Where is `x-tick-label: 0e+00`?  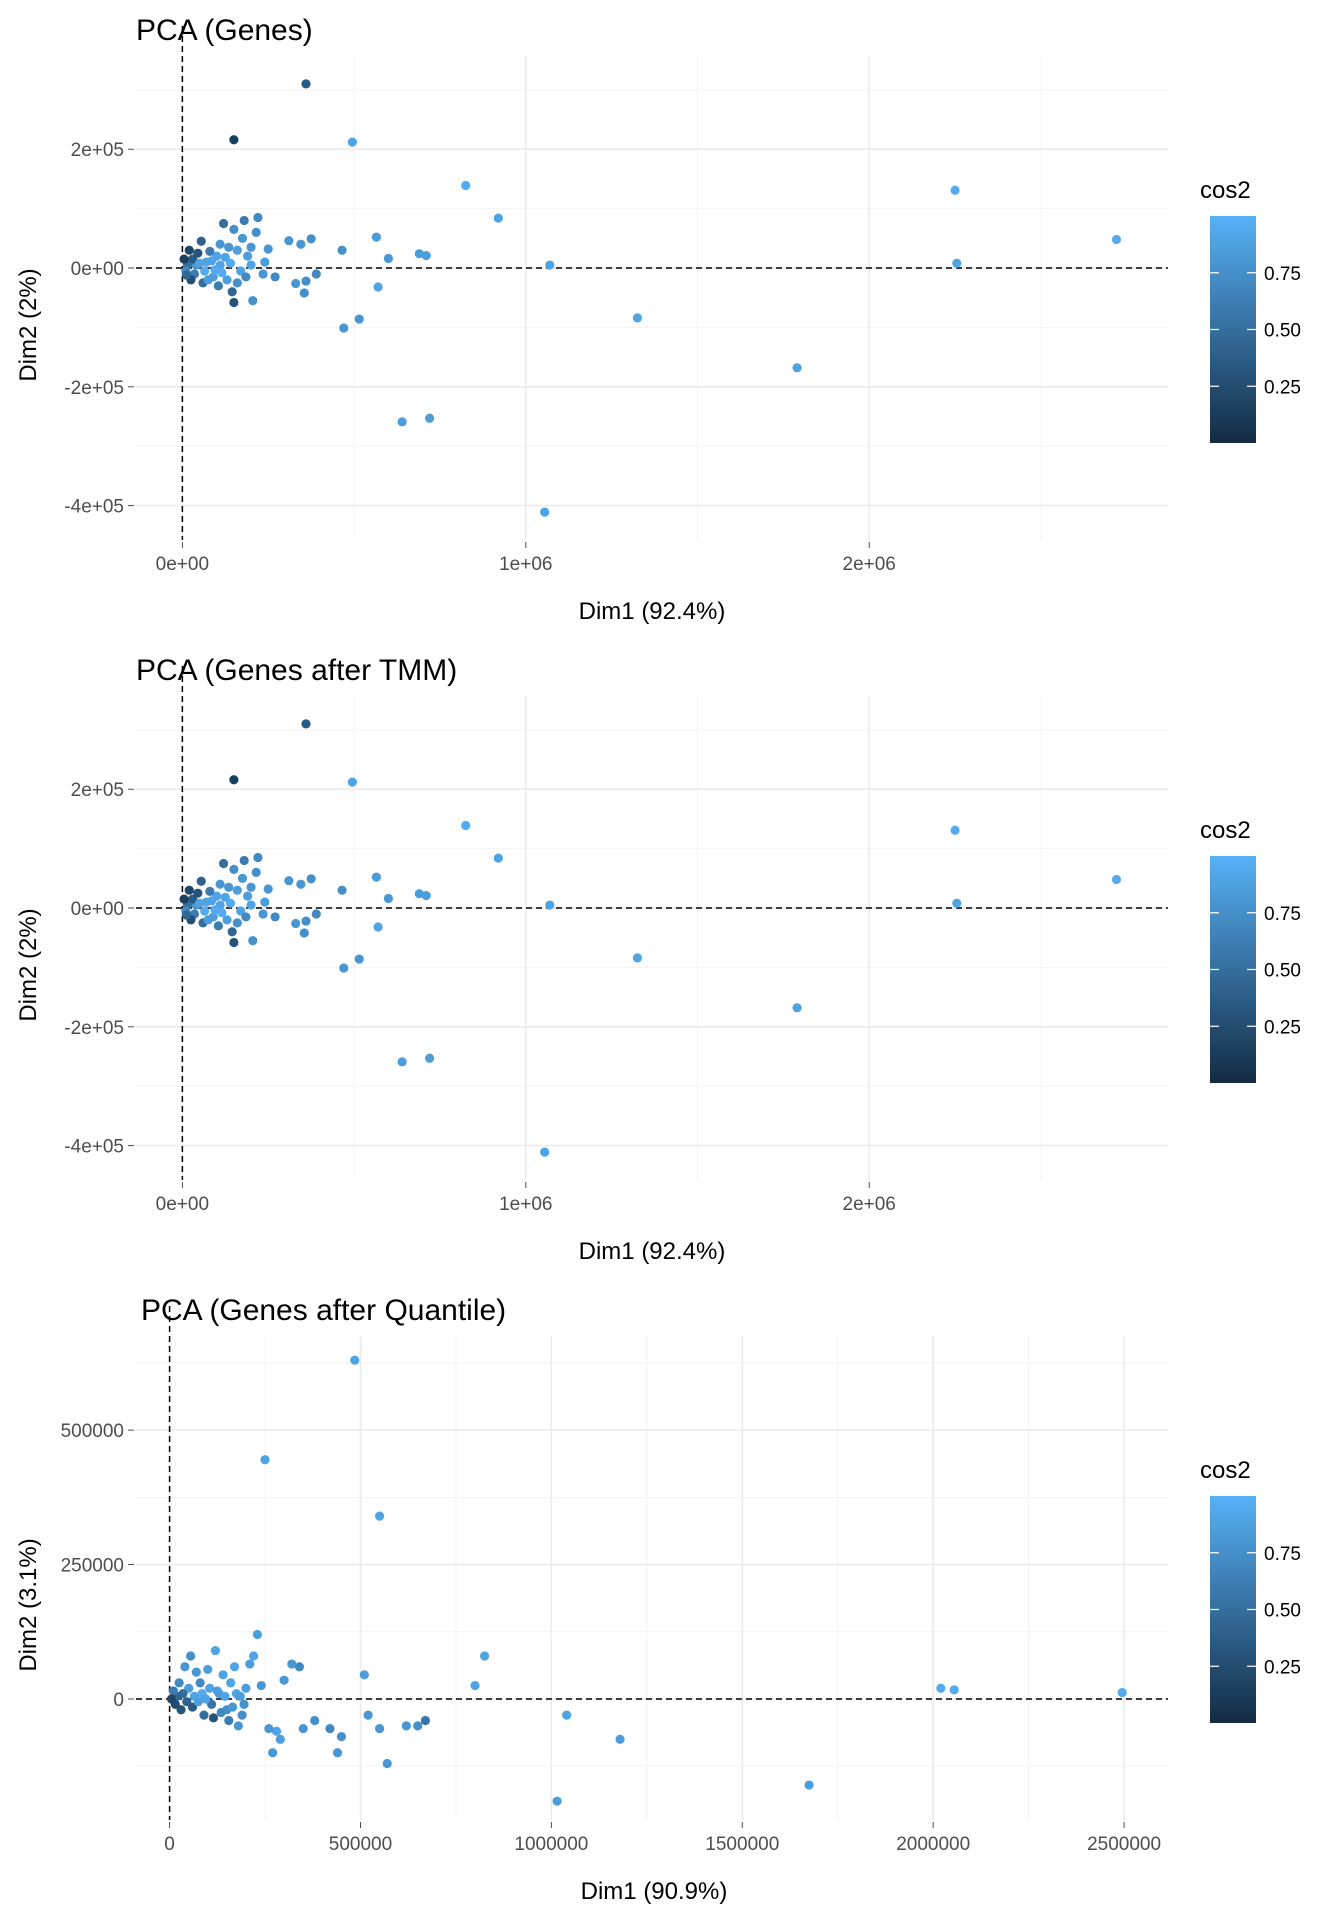
x-tick-label: 0e+00 is located at coordinates (182, 1204).